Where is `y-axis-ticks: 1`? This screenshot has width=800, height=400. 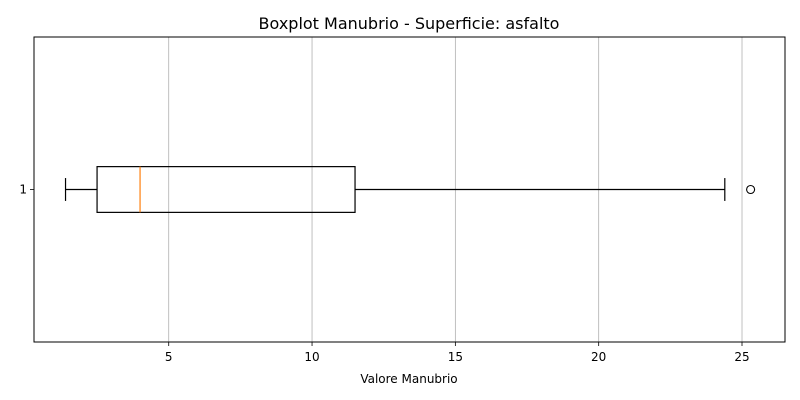
y-axis-ticks: 1 is located at coordinates (26, 190).